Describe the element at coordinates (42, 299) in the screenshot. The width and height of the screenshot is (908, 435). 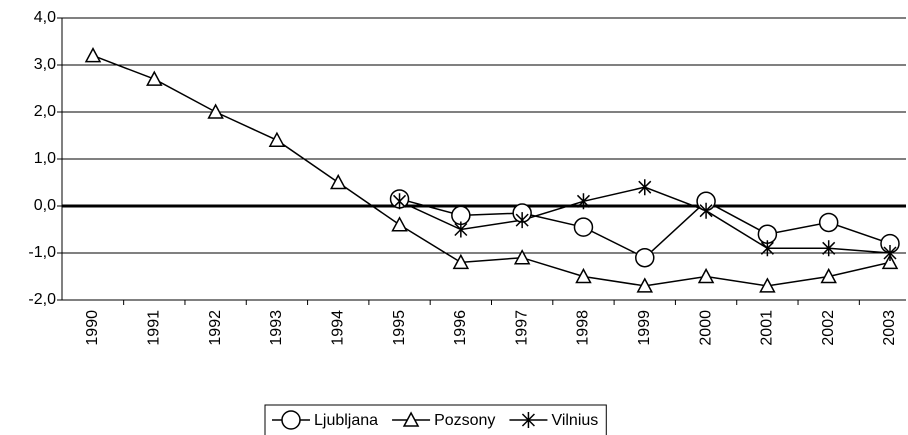
I see `y-tick-label: -2,0` at that location.